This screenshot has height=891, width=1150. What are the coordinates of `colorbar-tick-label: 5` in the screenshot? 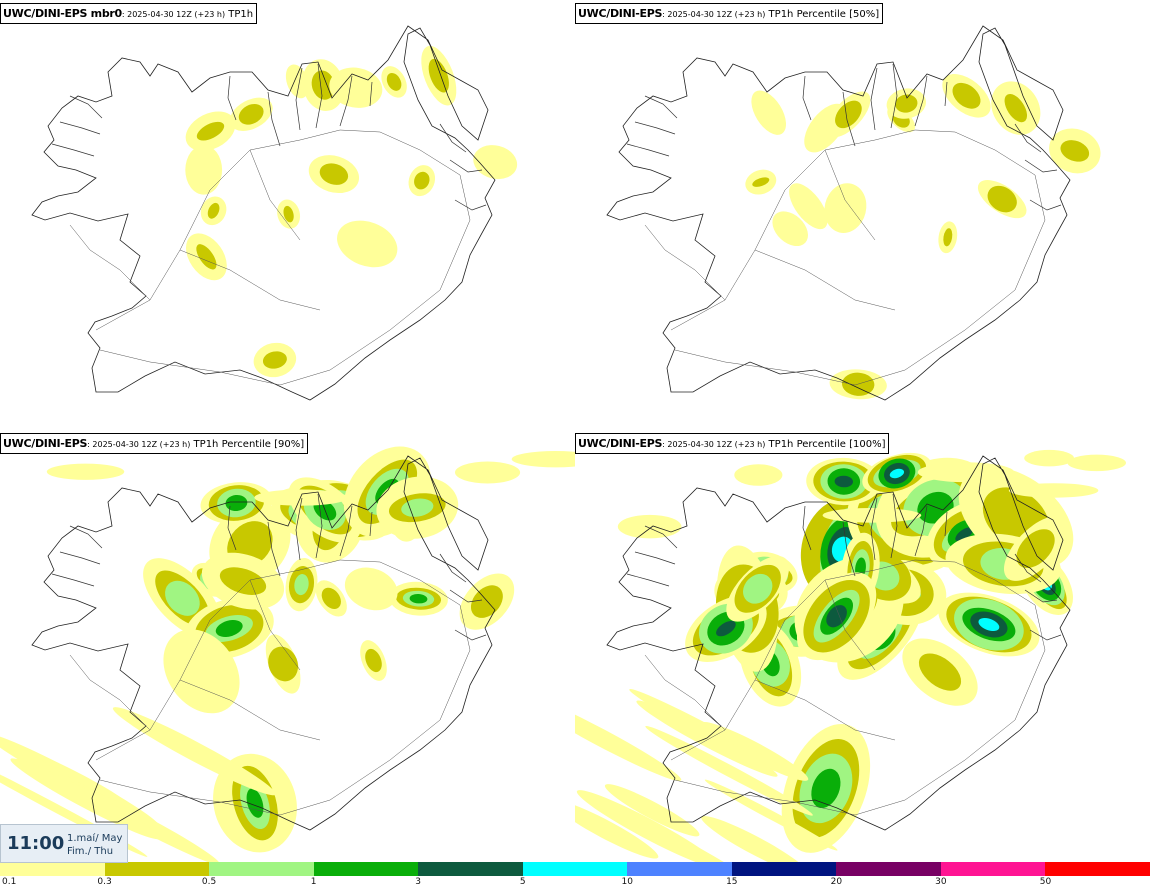 It's located at (522, 882).